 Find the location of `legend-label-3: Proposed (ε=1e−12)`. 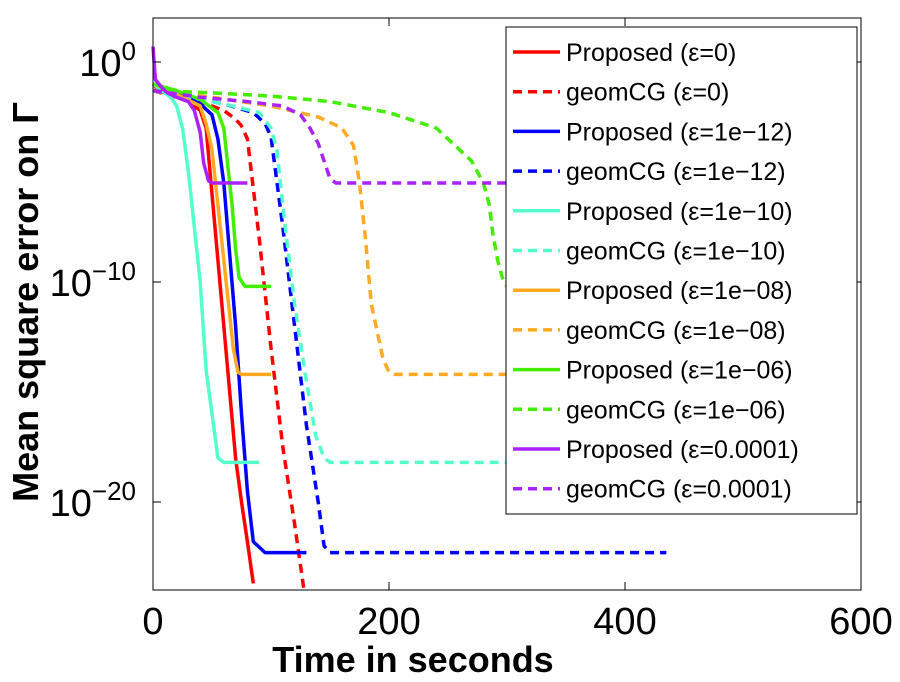

legend-label-3: Proposed (ε=1e−12) is located at coordinates (679, 132).